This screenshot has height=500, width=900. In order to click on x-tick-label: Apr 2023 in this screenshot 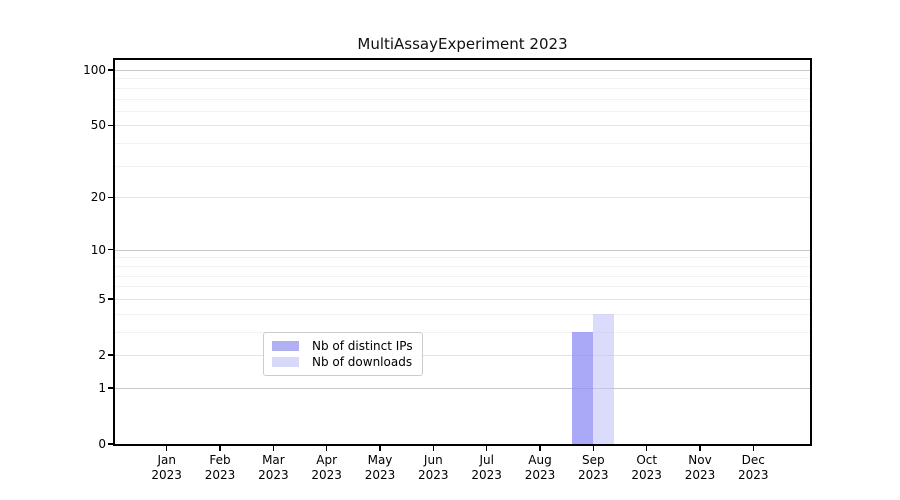, I will do `click(326, 467)`.